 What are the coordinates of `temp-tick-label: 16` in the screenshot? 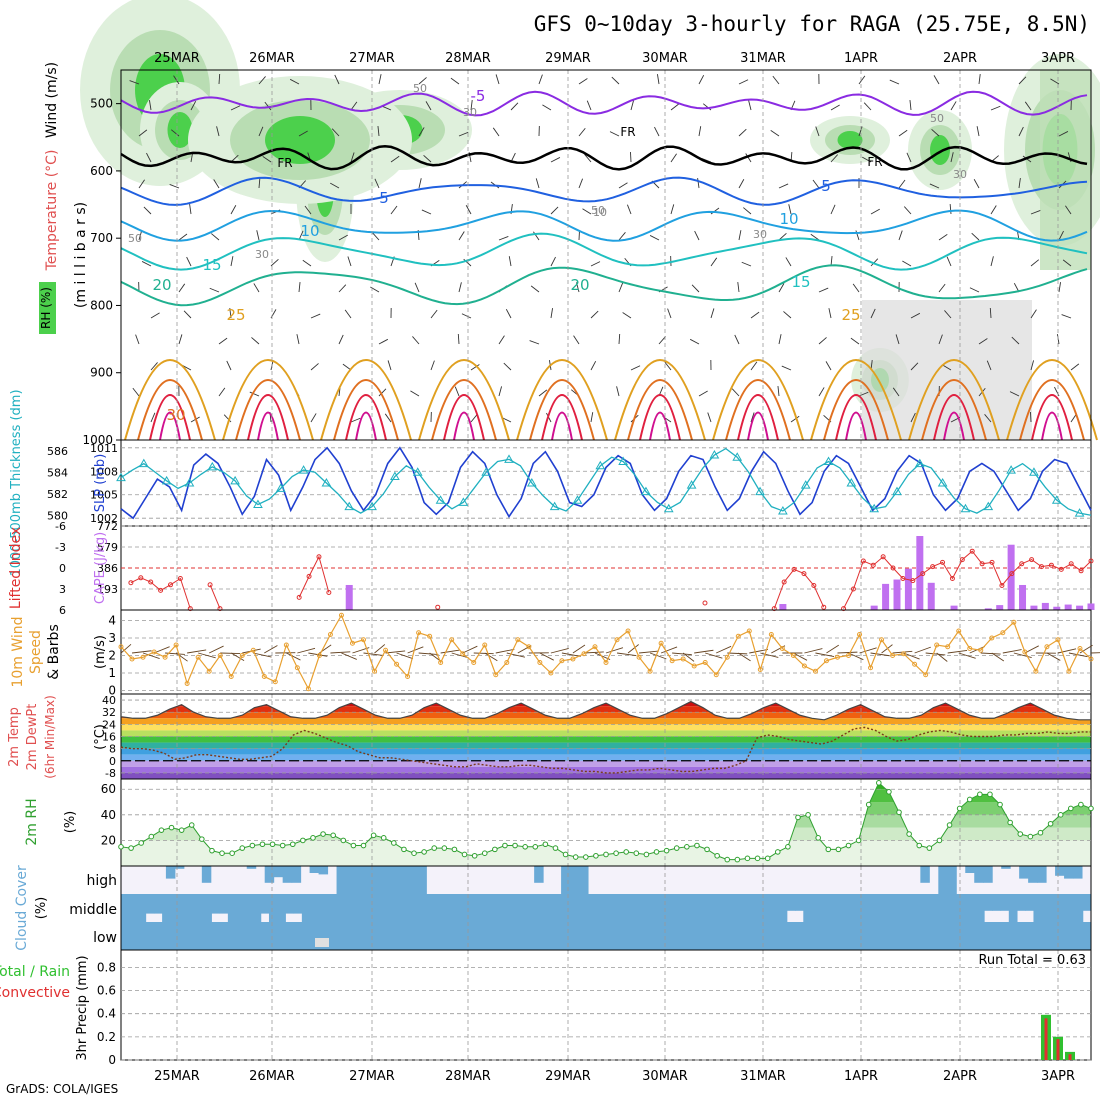 It's located at (109, 737).